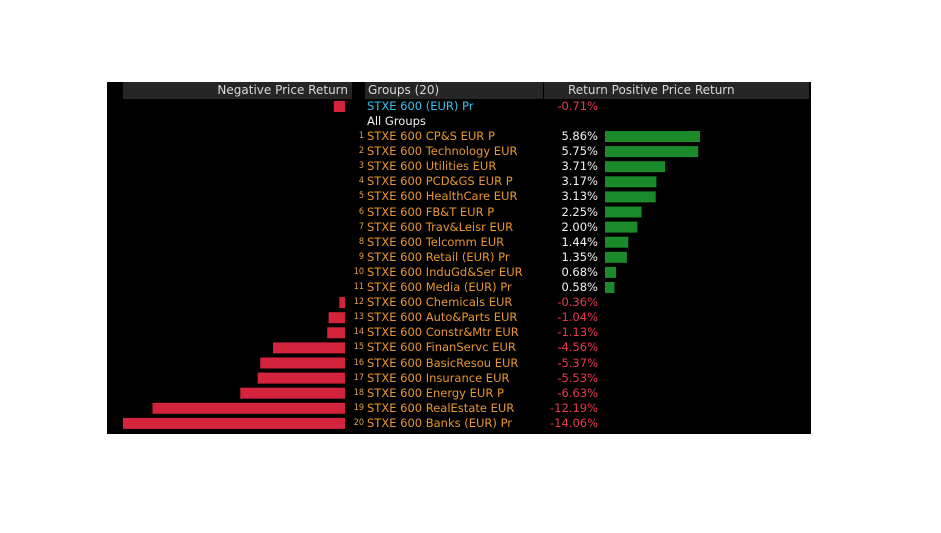  Describe the element at coordinates (579, 241) in the screenshot. I see `return-value: 1.44%` at that location.